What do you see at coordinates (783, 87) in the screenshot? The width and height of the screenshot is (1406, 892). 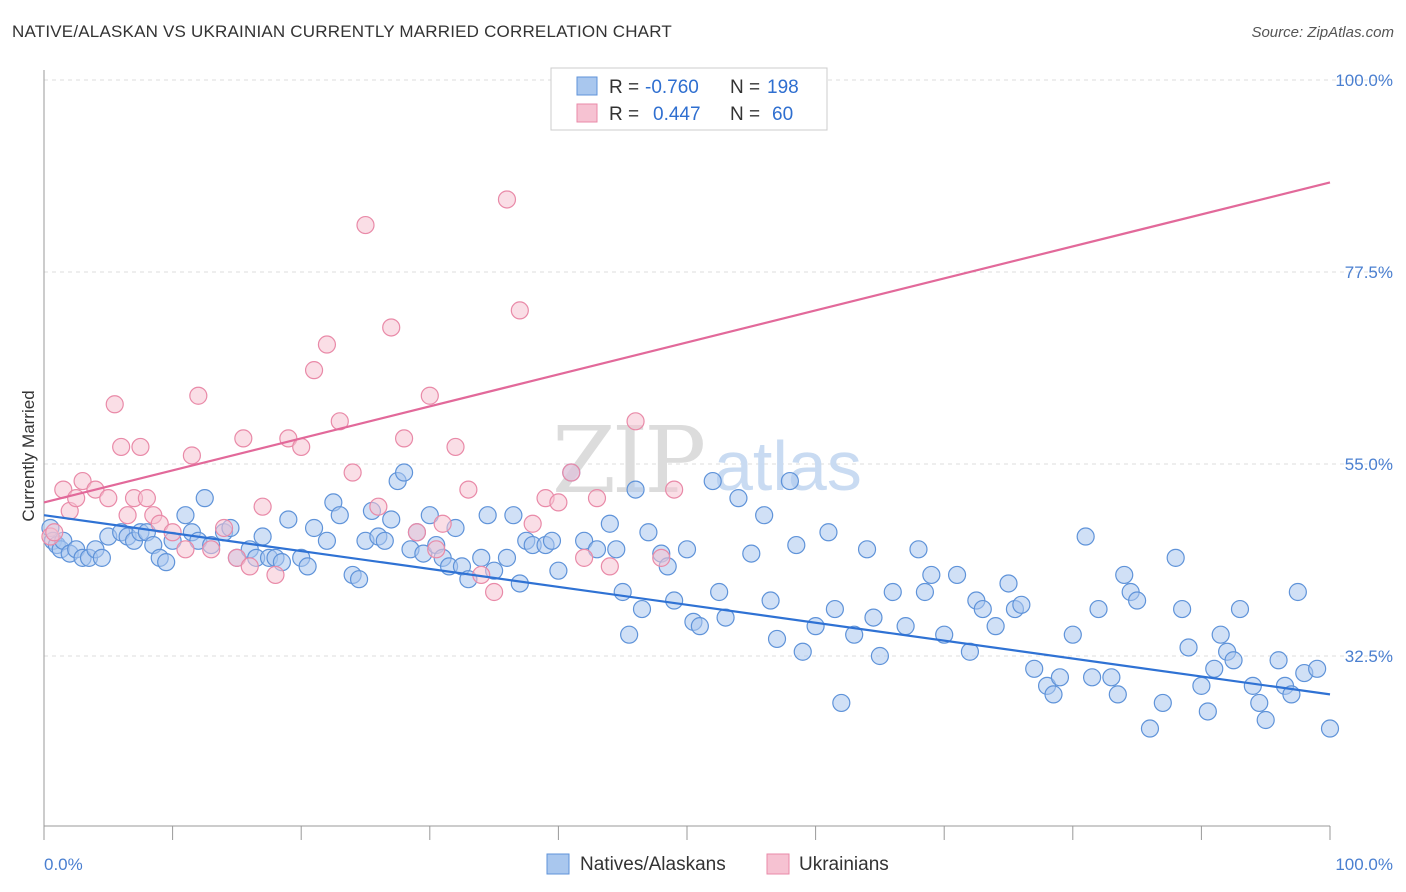 I see `legend-n-value-1: 198` at bounding box center [783, 87].